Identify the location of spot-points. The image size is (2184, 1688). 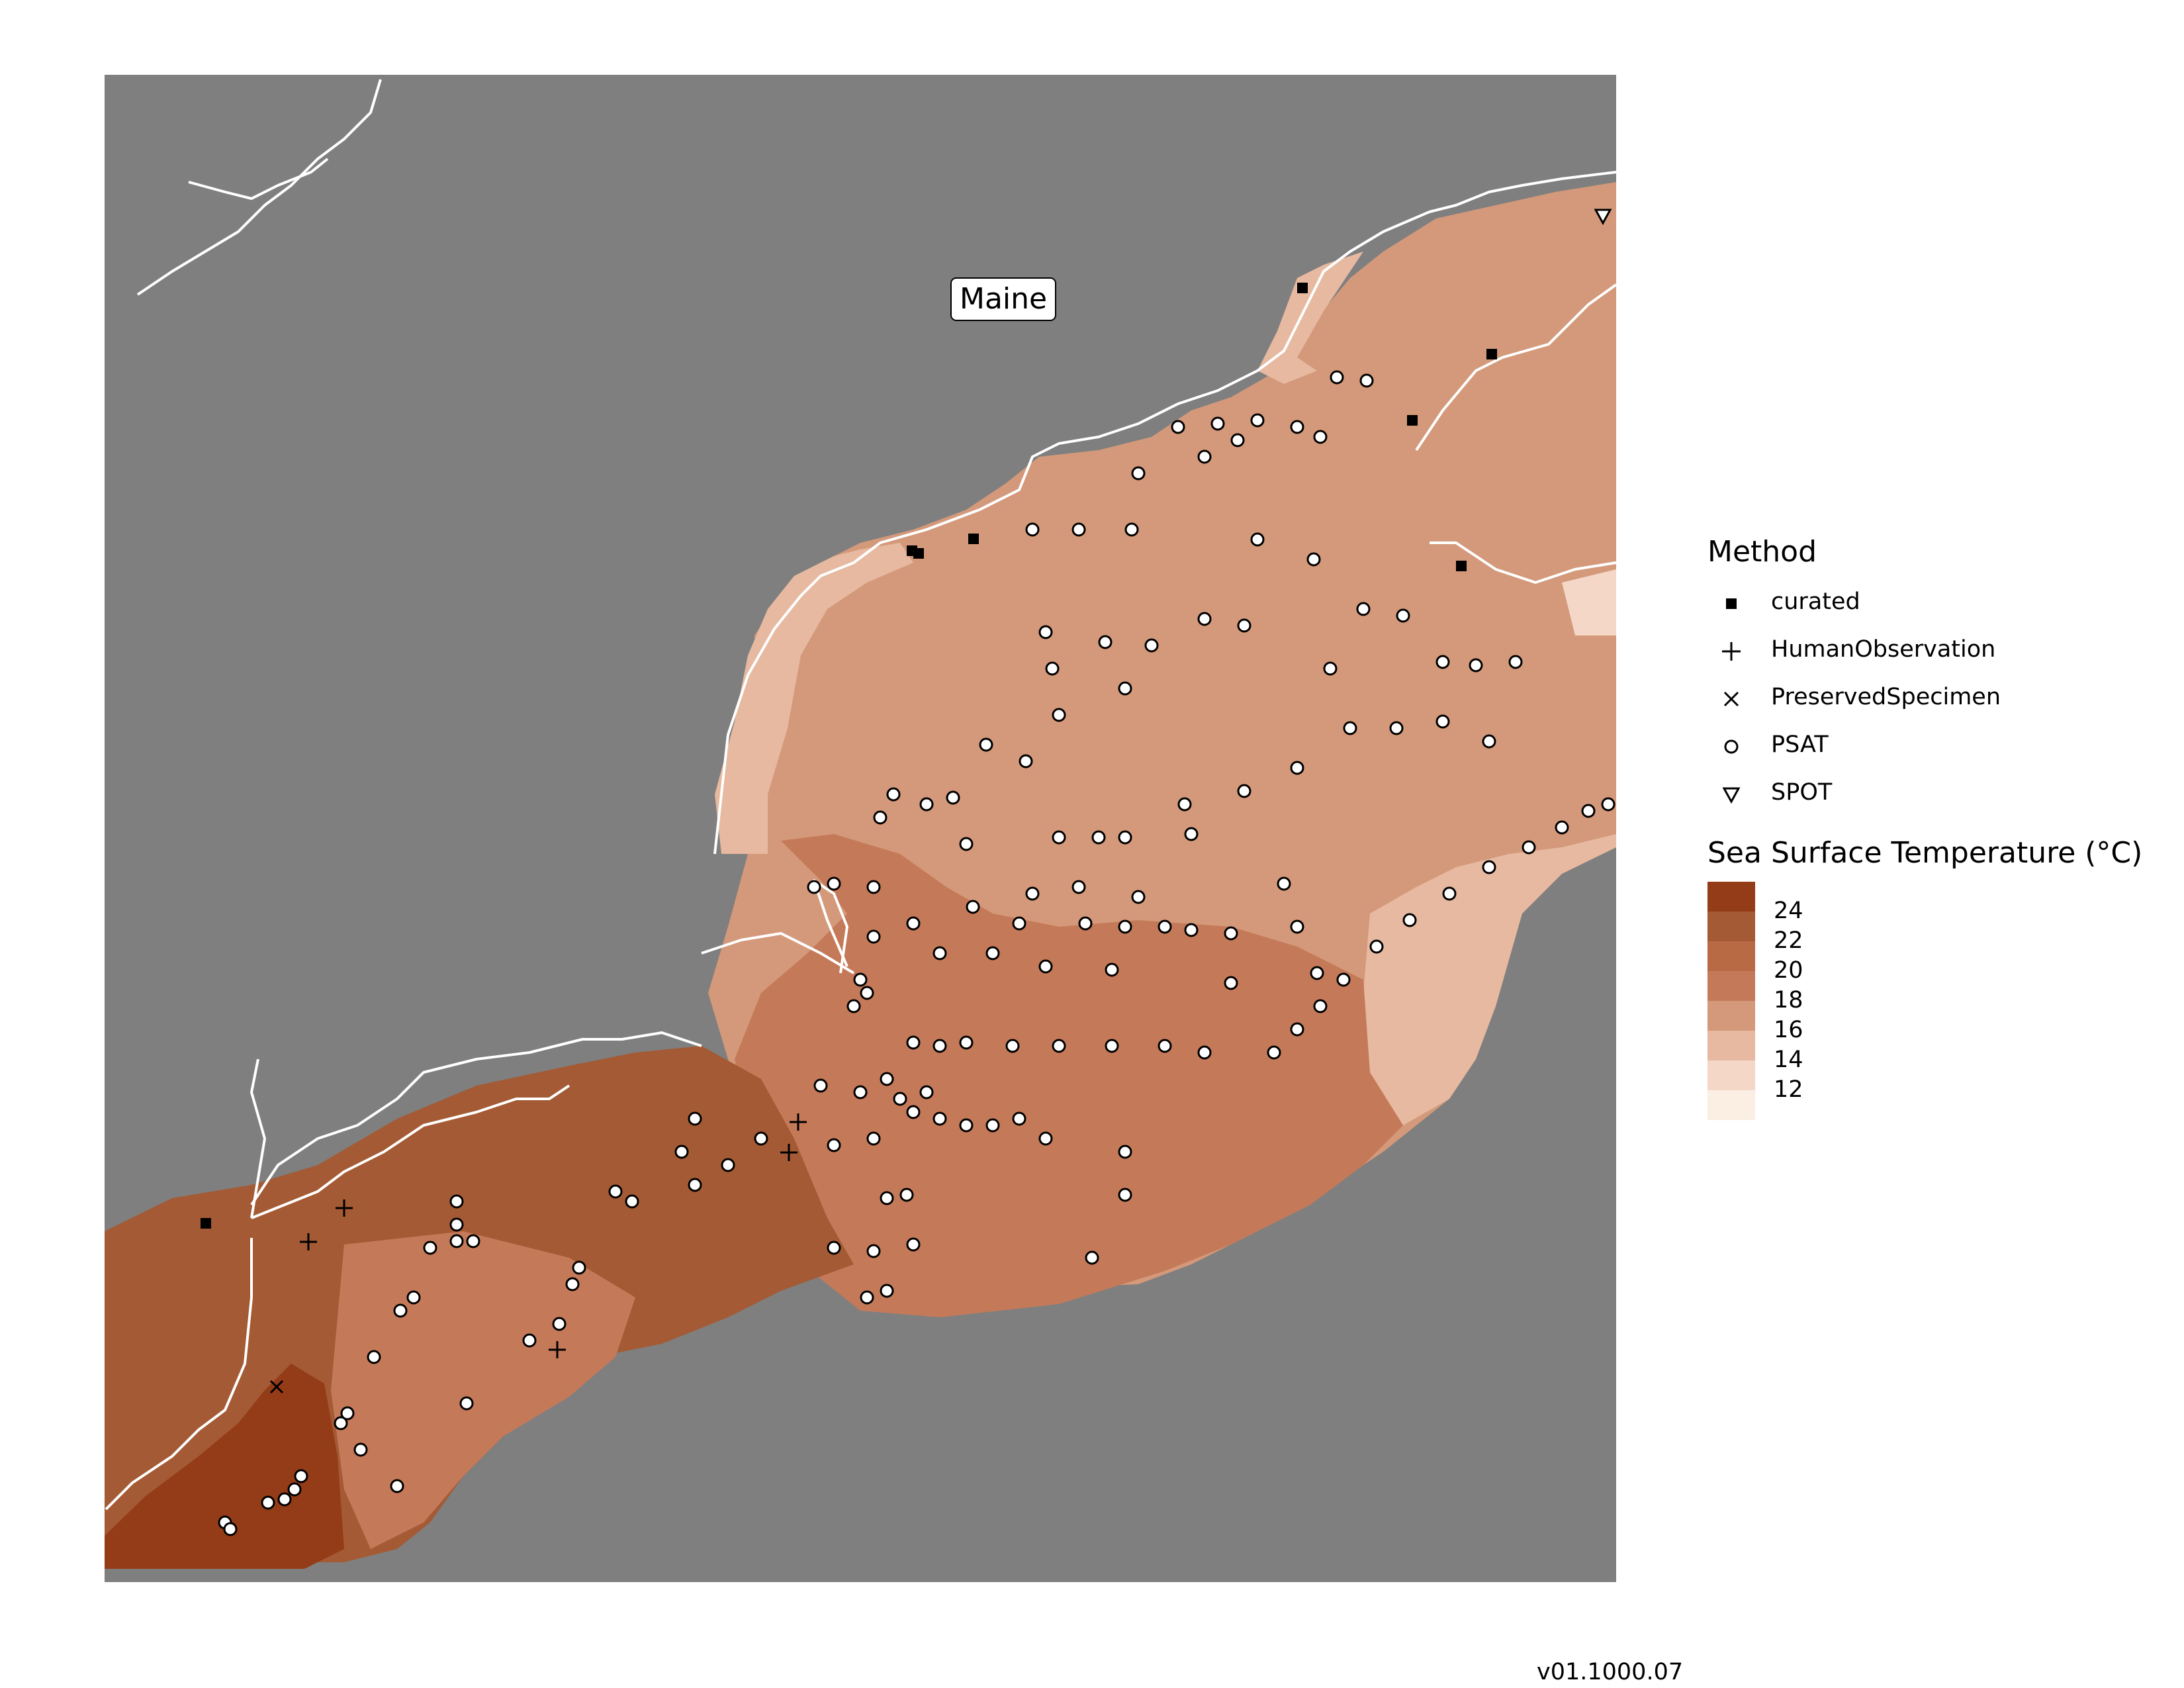
(1603, 217).